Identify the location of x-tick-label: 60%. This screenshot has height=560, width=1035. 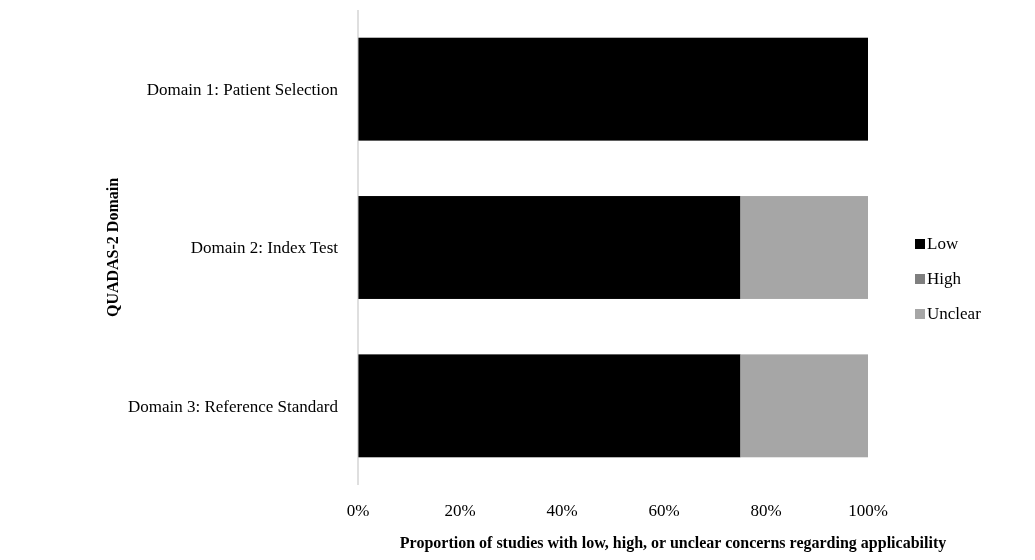
(664, 510).